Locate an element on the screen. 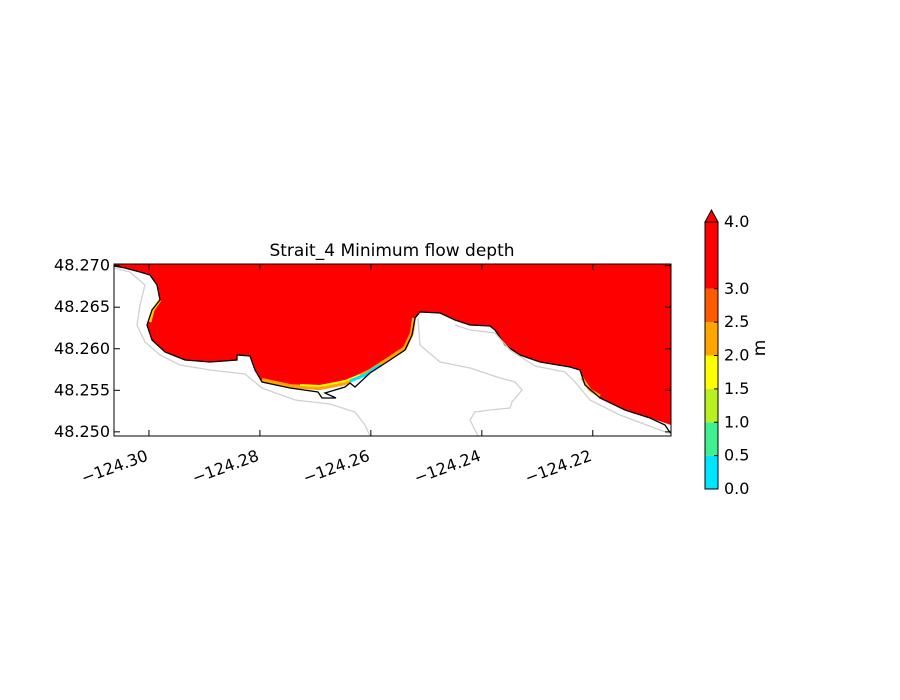 The height and width of the screenshot is (700, 900). chart-title: Strait_4 Minimum flow depth is located at coordinates (391, 251).